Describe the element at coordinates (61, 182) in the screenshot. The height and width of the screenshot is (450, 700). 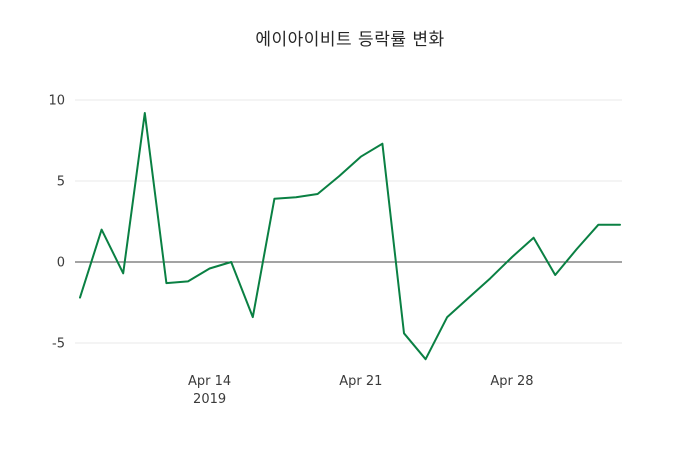
I see `y-tick-label: 5` at that location.